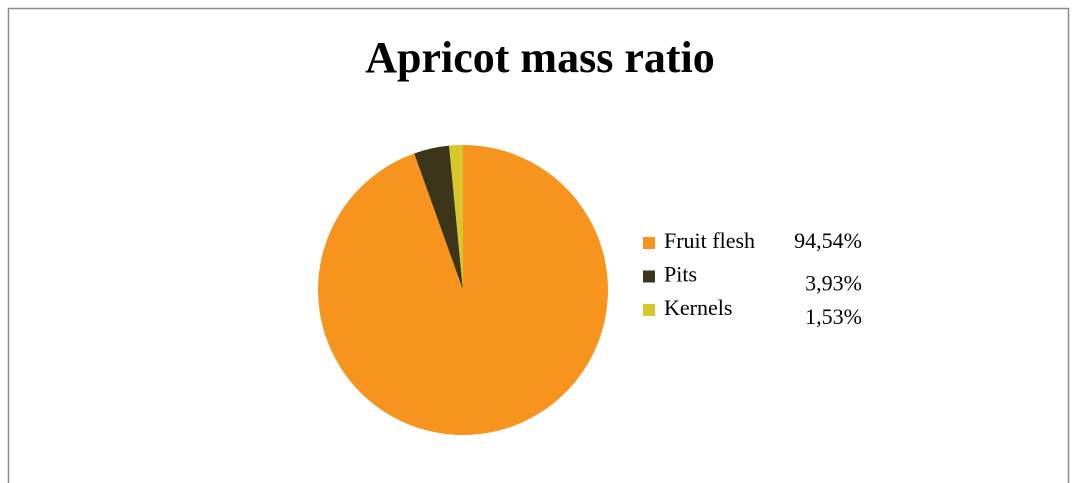 Image resolution: width=1080 pixels, height=483 pixels. I want to click on chart-title: Apricot mass ratio, so click(540, 57).